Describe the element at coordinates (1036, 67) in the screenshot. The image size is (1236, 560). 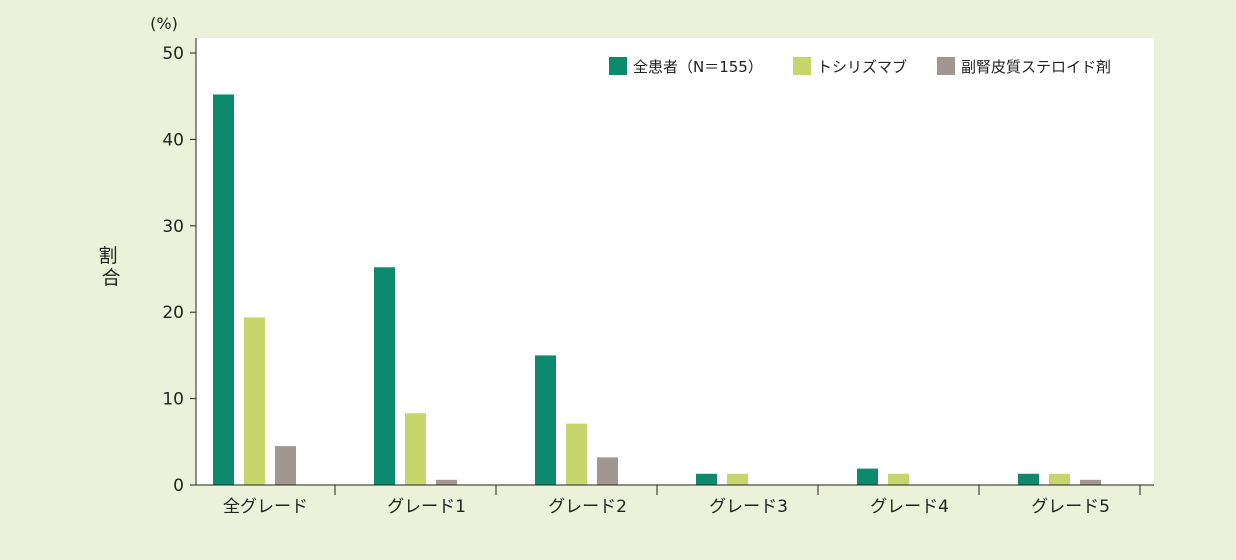
I see `legend-label: 副腎皮質ステロイド剤` at that location.